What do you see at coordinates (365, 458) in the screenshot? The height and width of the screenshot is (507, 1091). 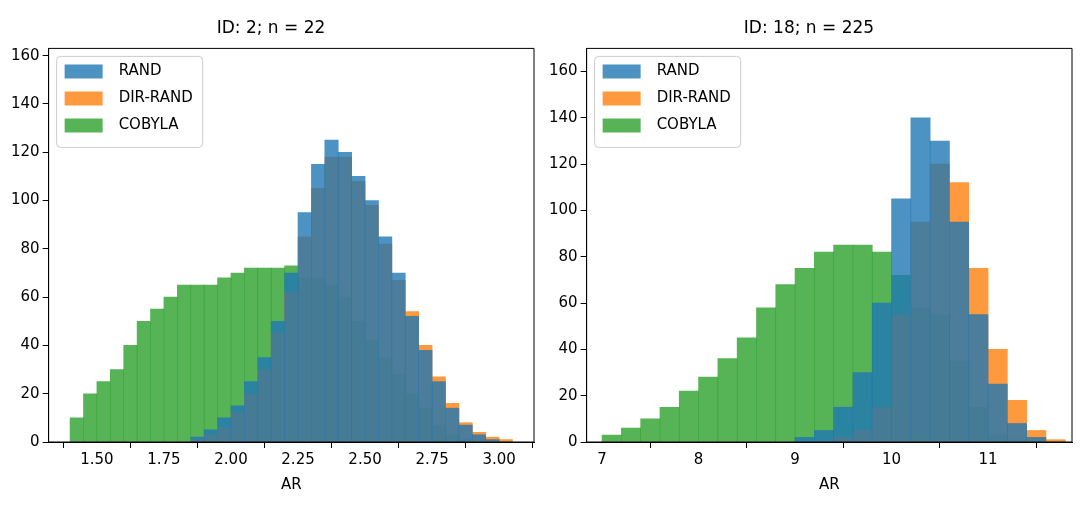 I see `x-tick-label: 2.50` at bounding box center [365, 458].